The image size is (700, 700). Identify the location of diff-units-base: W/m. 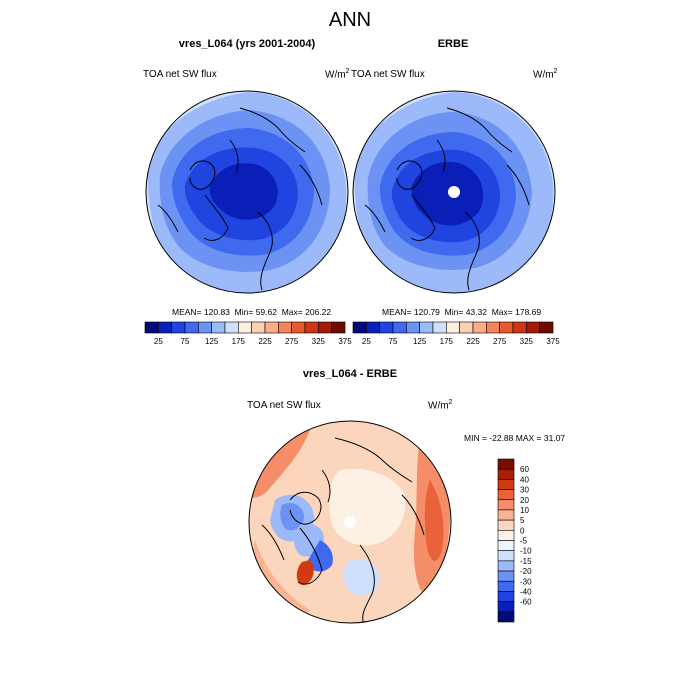
(438, 406).